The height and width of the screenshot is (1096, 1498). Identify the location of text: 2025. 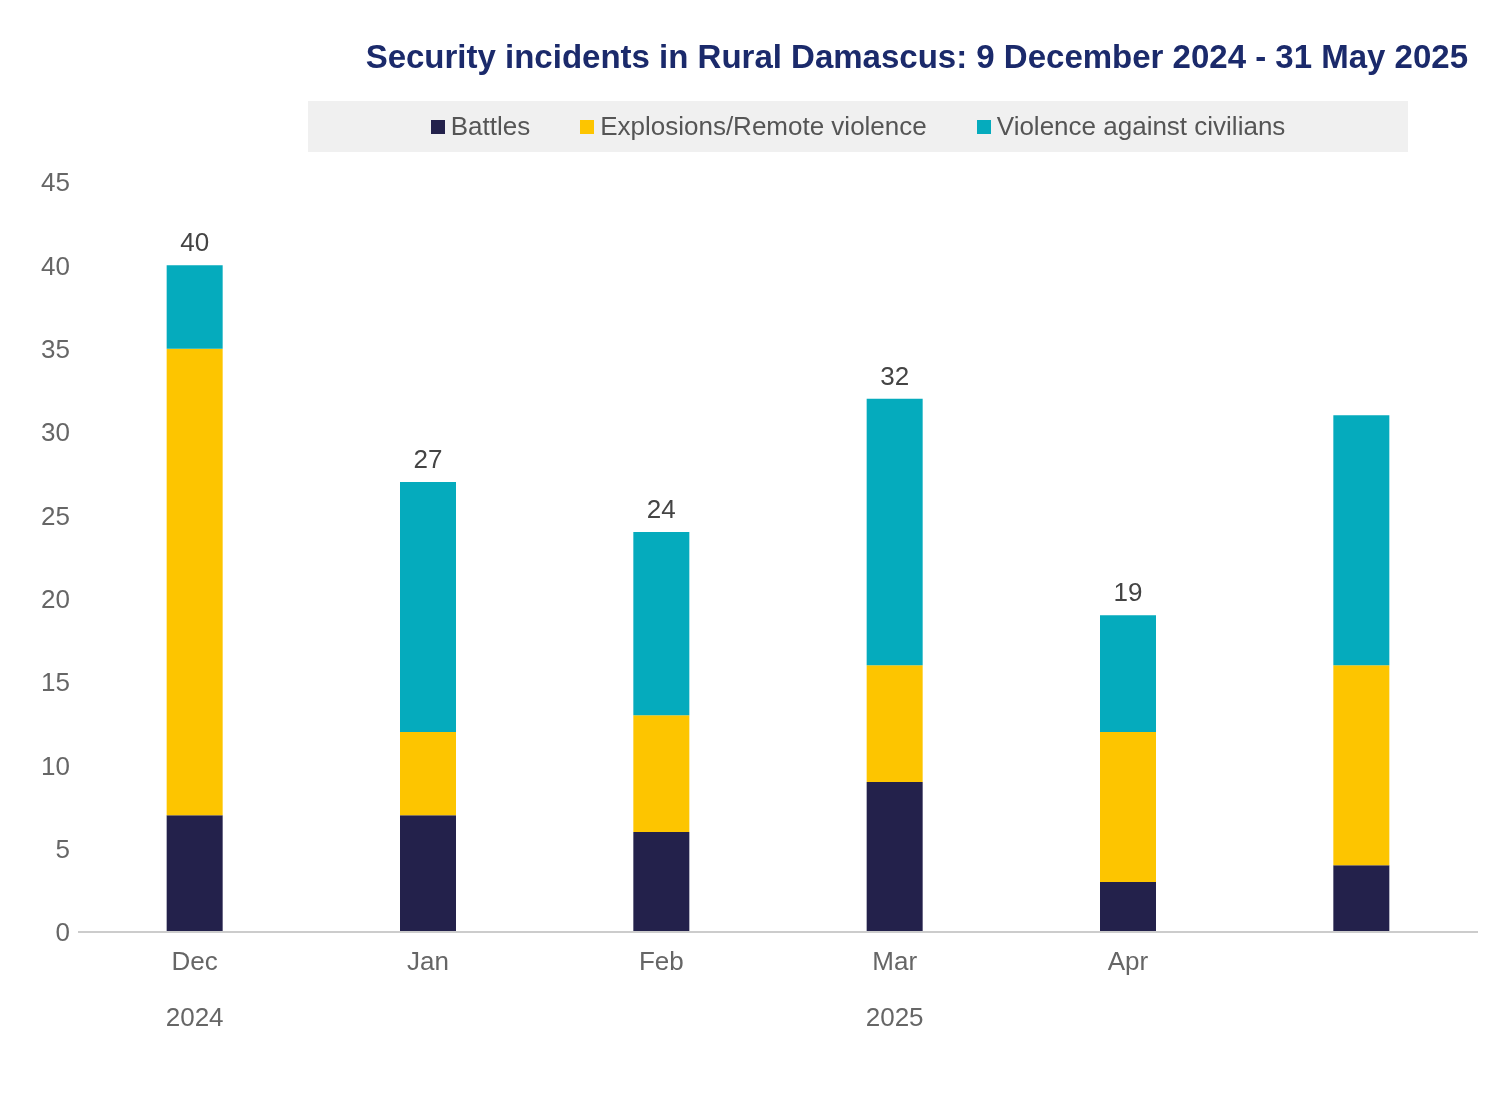
(894, 1017).